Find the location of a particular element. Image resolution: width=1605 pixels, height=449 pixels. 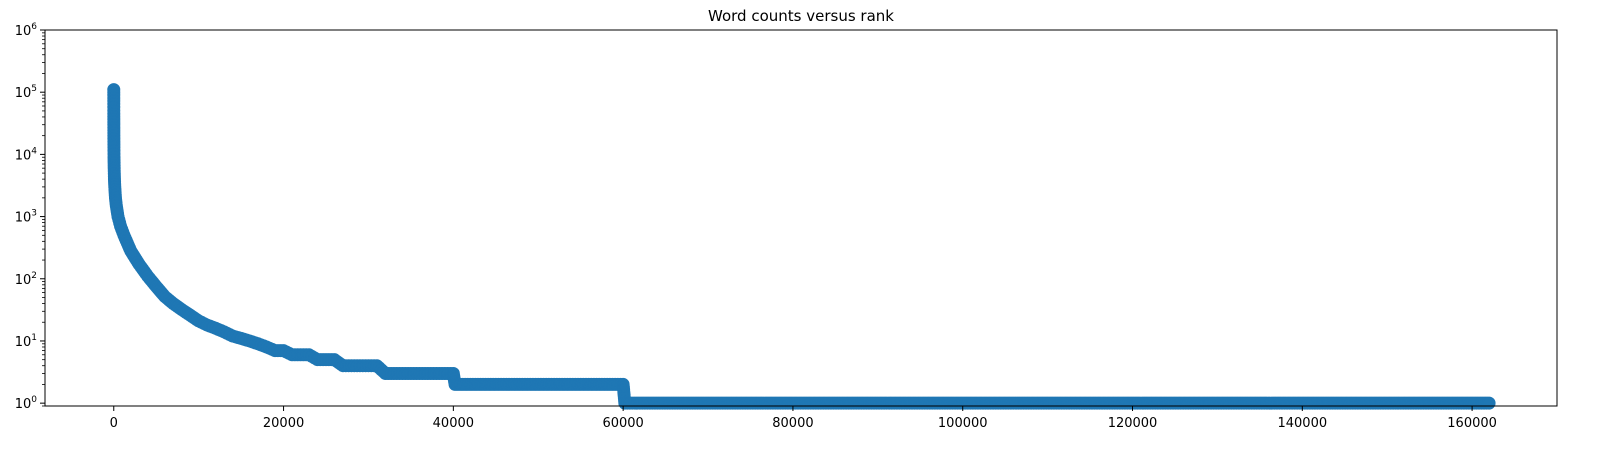

data-point is located at coordinates (1489, 403).